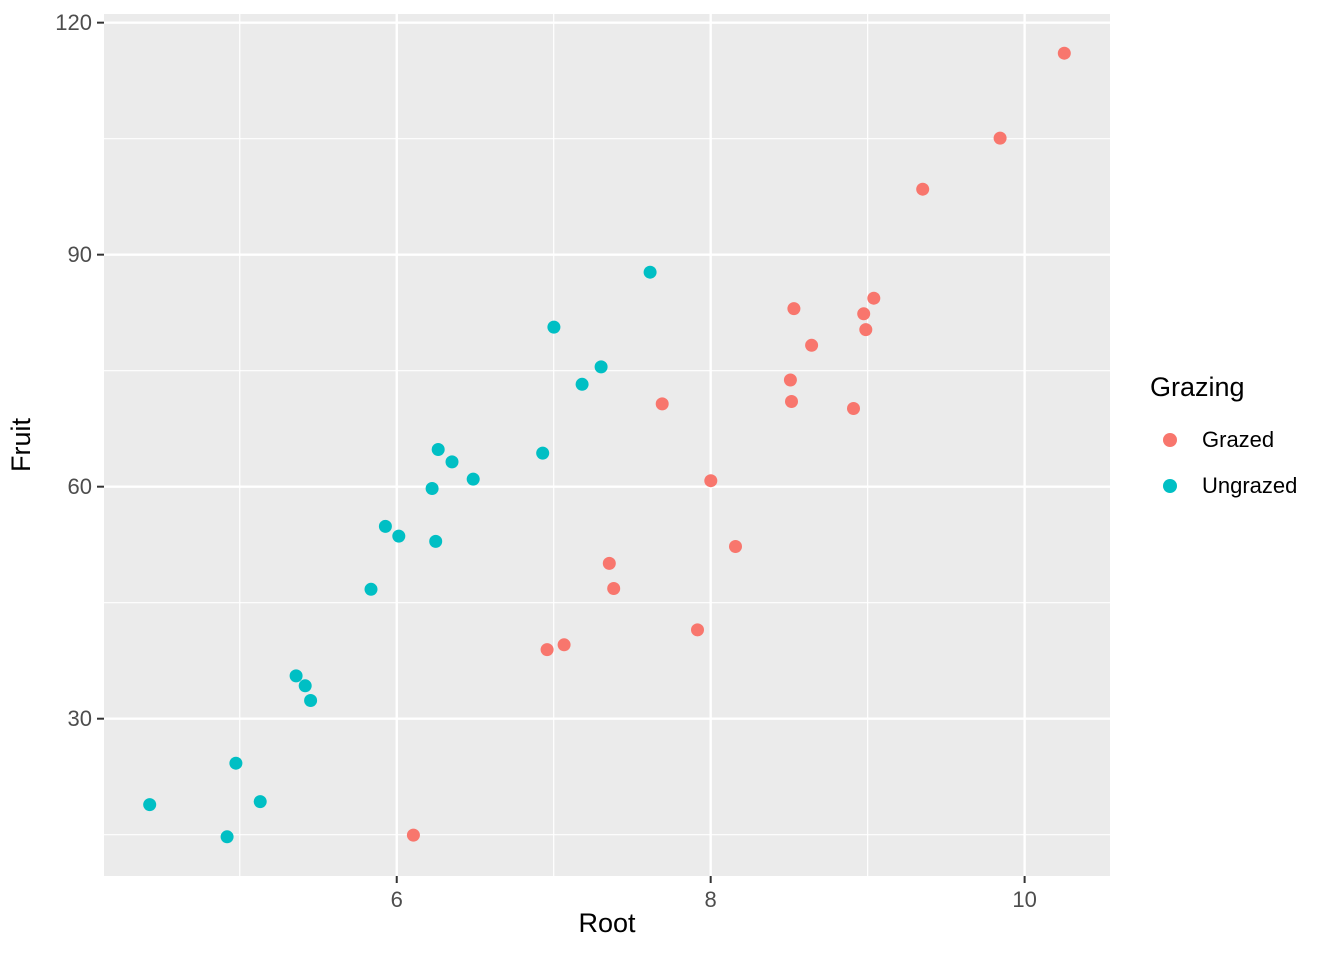 This screenshot has height=960, width=1344. I want to click on legend-entry-ungrazed: Ungrazed, so click(1223, 486).